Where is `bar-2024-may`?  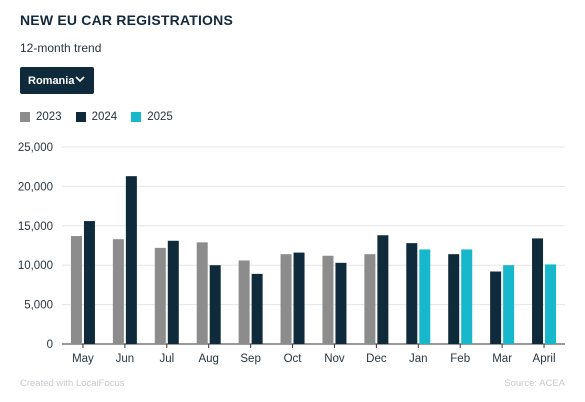
bar-2024-may is located at coordinates (89, 282).